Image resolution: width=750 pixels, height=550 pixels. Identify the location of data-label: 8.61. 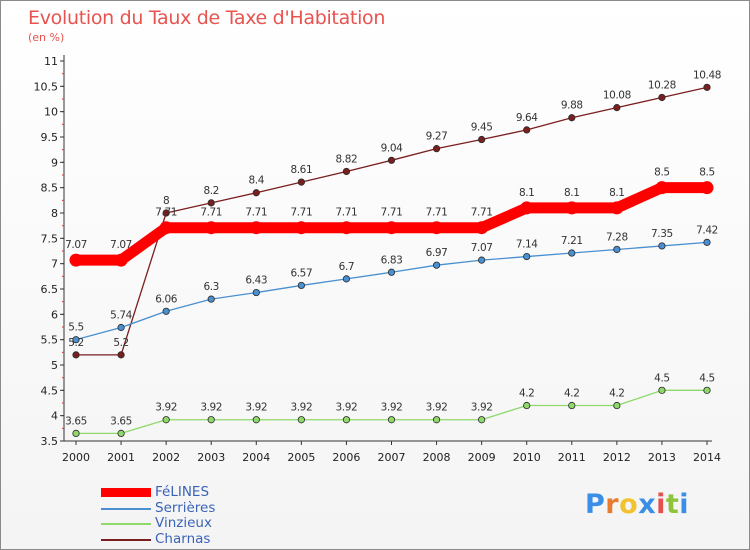
(301, 170).